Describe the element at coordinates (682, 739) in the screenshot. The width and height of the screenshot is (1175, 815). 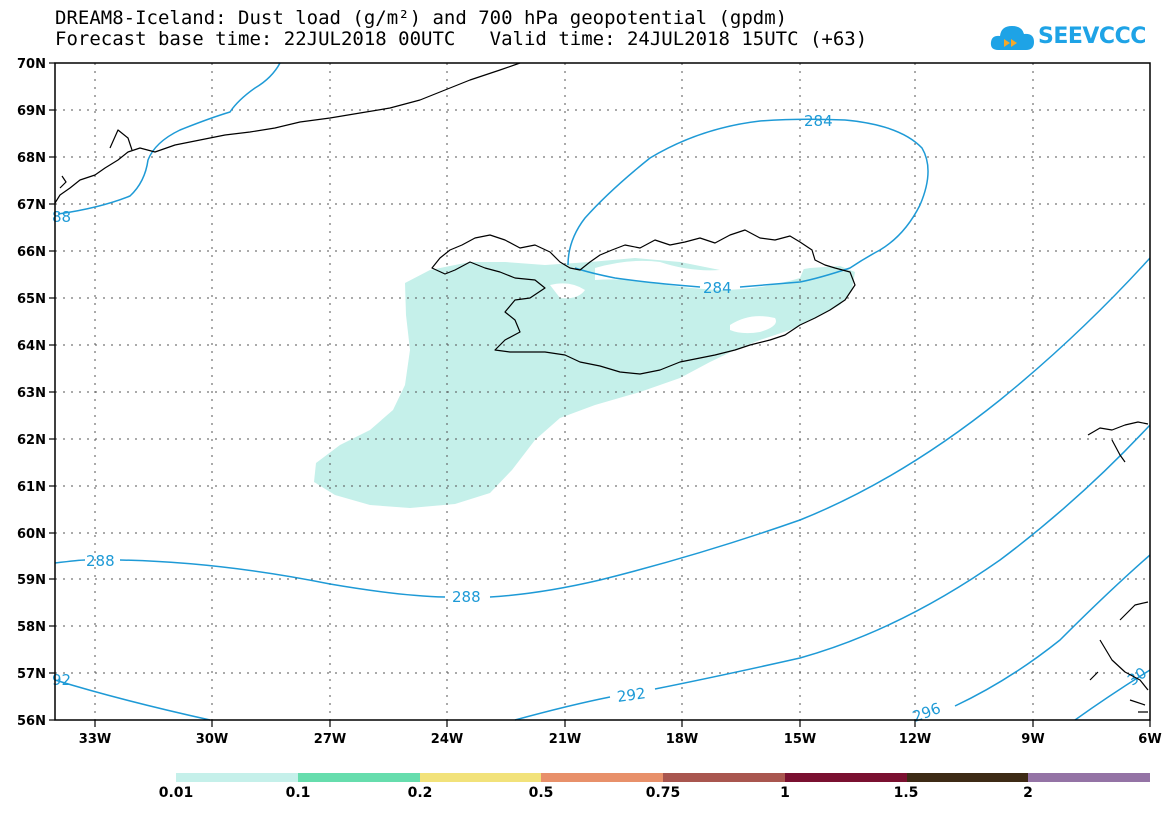
I see `lon-label: 18W` at that location.